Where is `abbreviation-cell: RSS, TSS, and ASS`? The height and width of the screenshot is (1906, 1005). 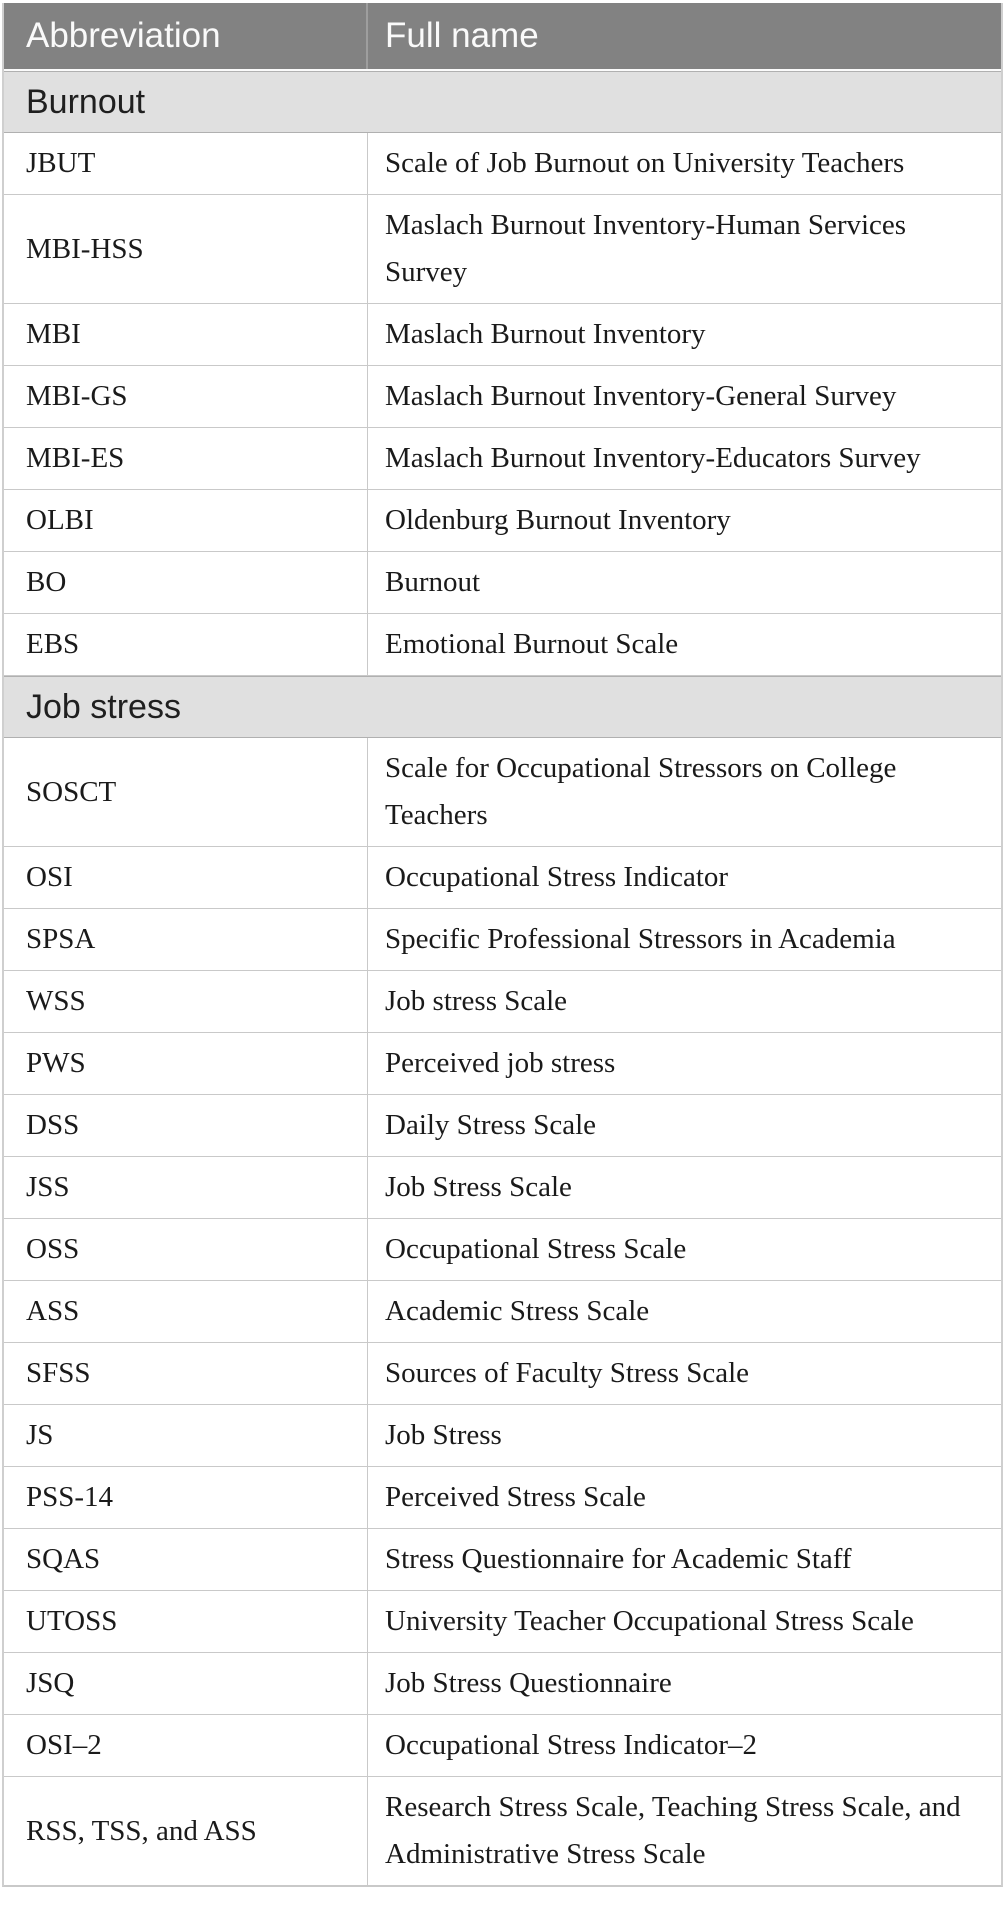 abbreviation-cell: RSS, TSS, and ASS is located at coordinates (186, 1831).